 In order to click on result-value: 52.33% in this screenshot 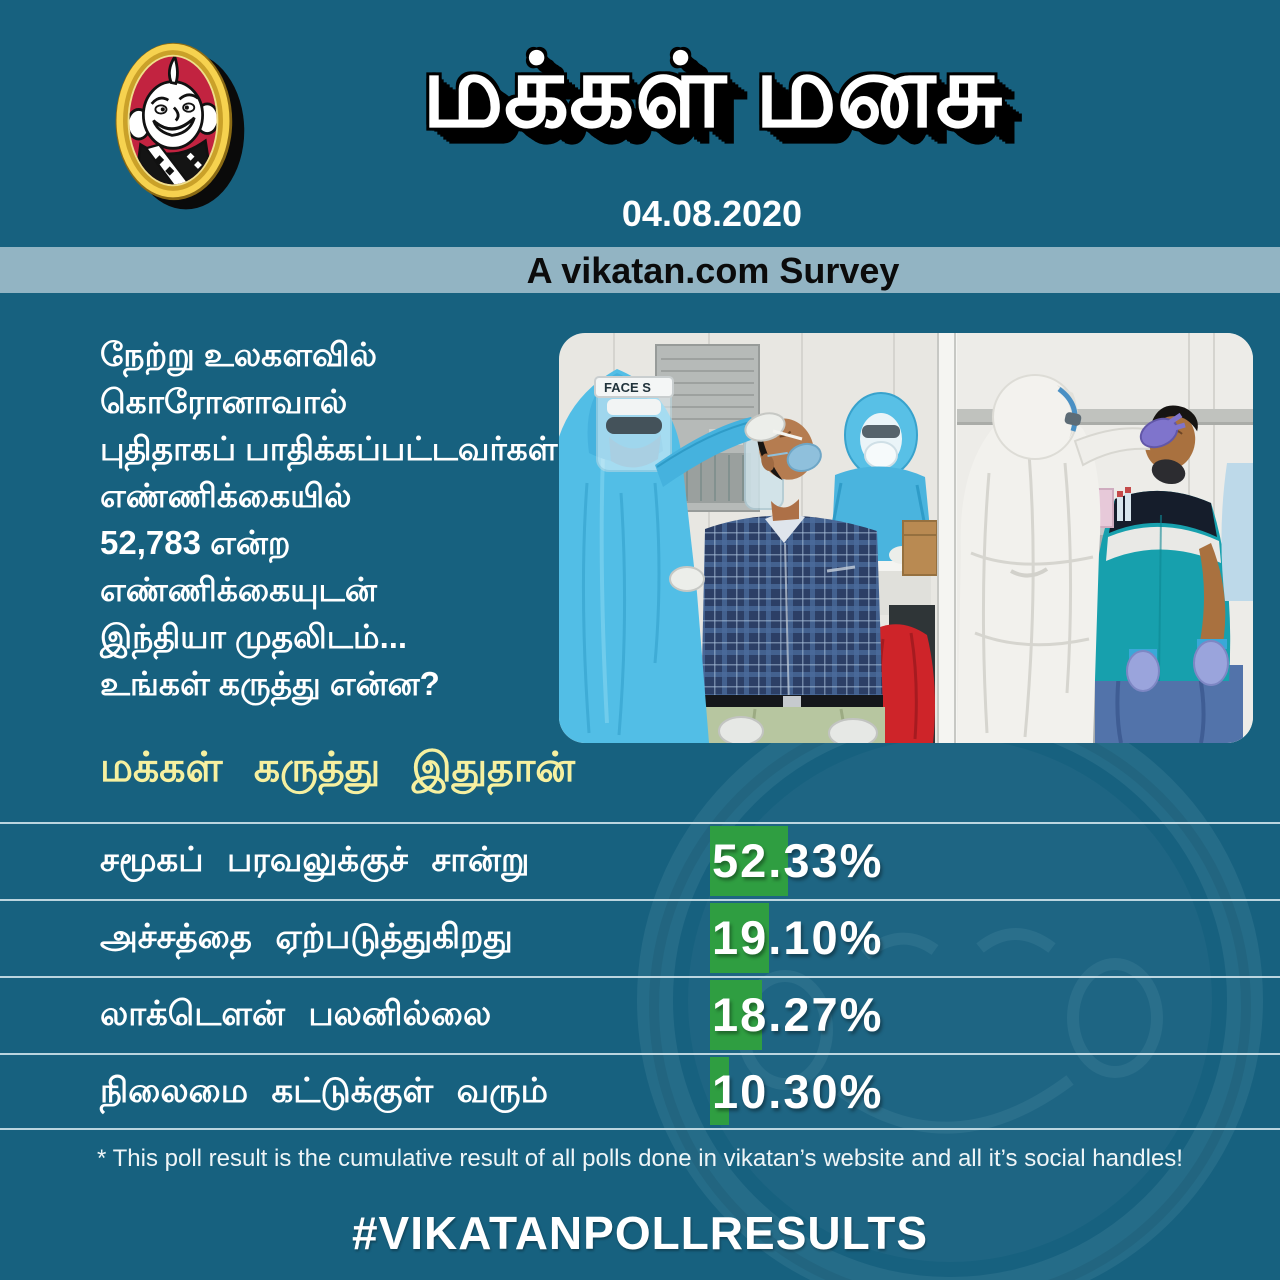, I will do `click(798, 860)`.